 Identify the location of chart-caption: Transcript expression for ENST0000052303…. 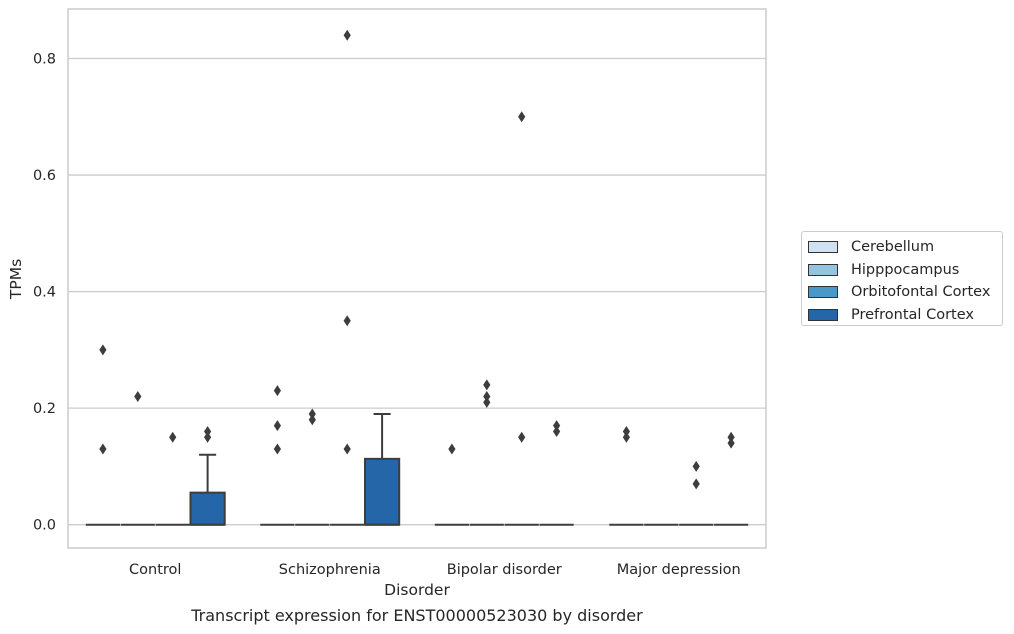
(417, 615).